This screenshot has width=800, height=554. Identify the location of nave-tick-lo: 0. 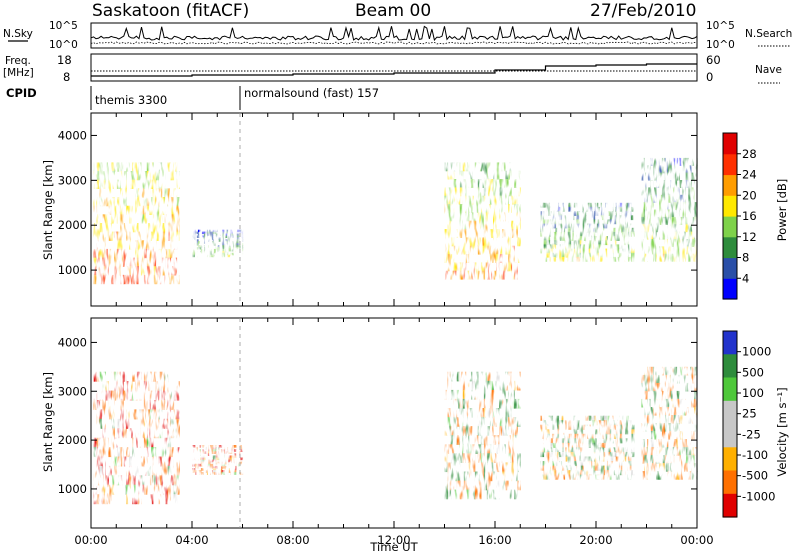
(709, 77).